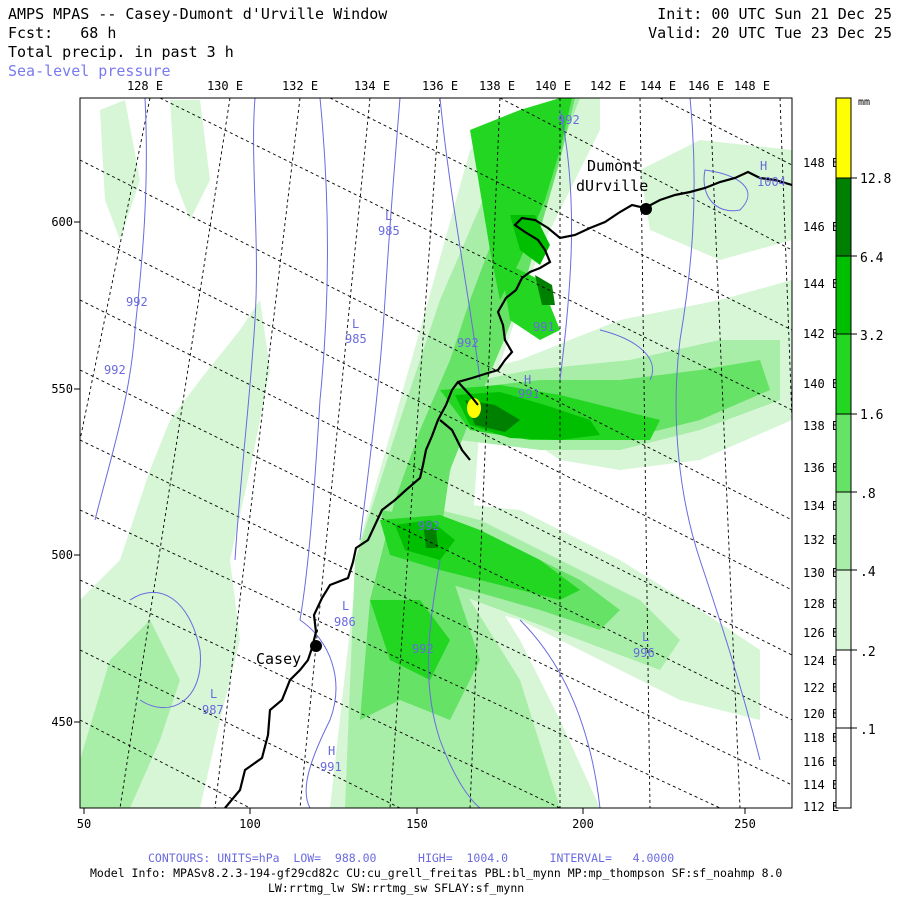 Image resolution: width=900 pixels, height=900 pixels. Describe the element at coordinates (145, 86) in the screenshot. I see `top-lon-label: 128 E` at that location.